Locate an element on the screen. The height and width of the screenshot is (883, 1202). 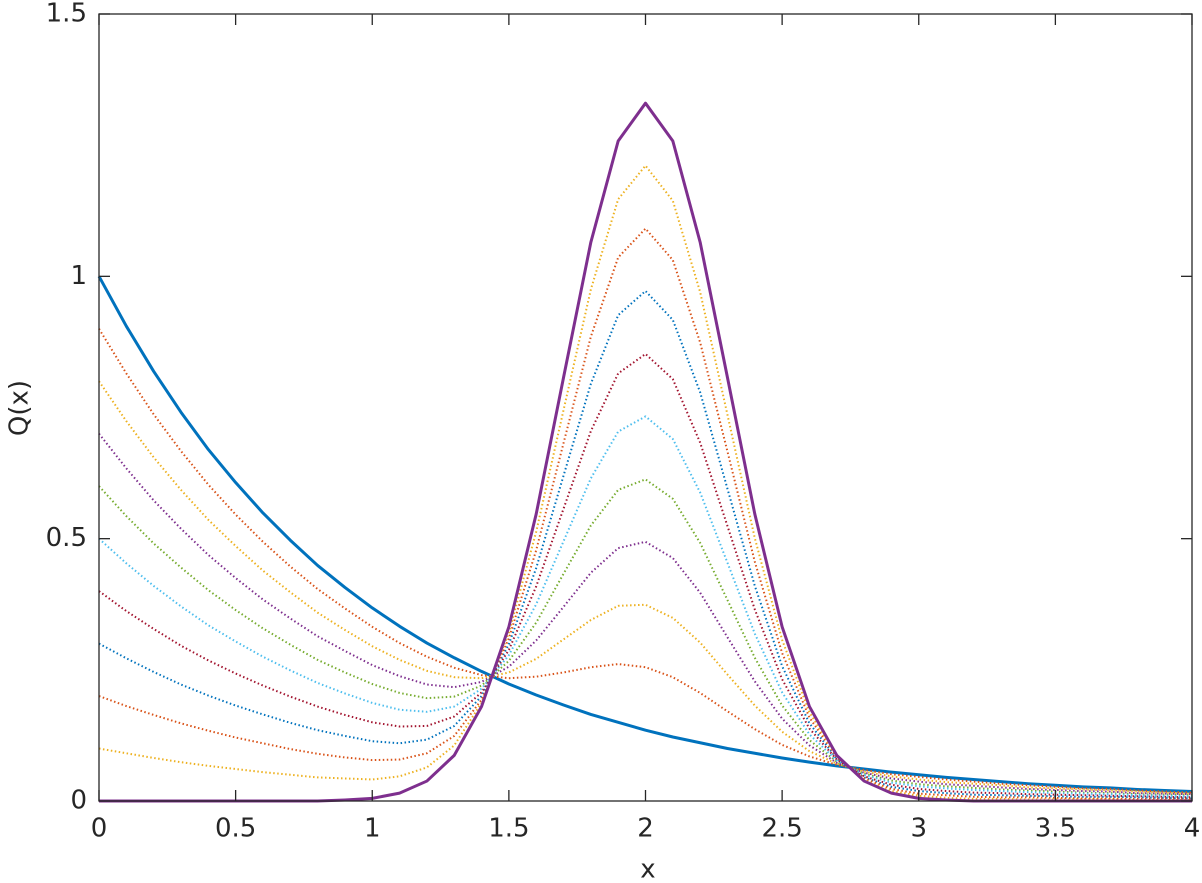
x-axis-label: x is located at coordinates (647, 869).